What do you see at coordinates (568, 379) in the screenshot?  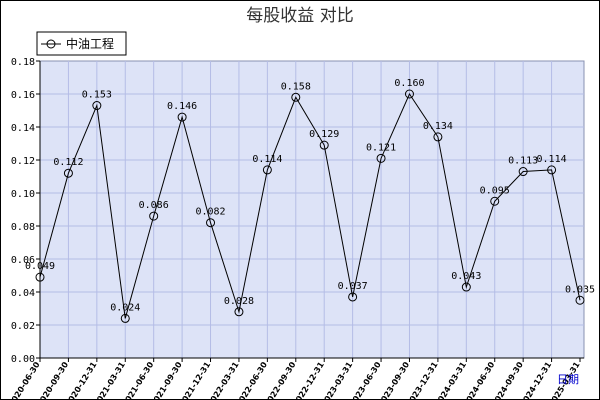 I see `x-axis-title: 日期` at bounding box center [568, 379].